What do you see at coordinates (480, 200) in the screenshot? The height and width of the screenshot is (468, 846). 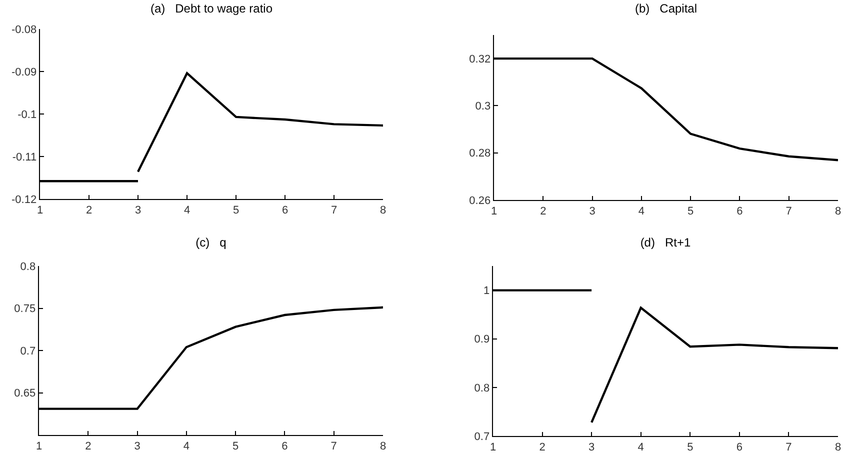 I see `y-tick-label: 0.26` at bounding box center [480, 200].